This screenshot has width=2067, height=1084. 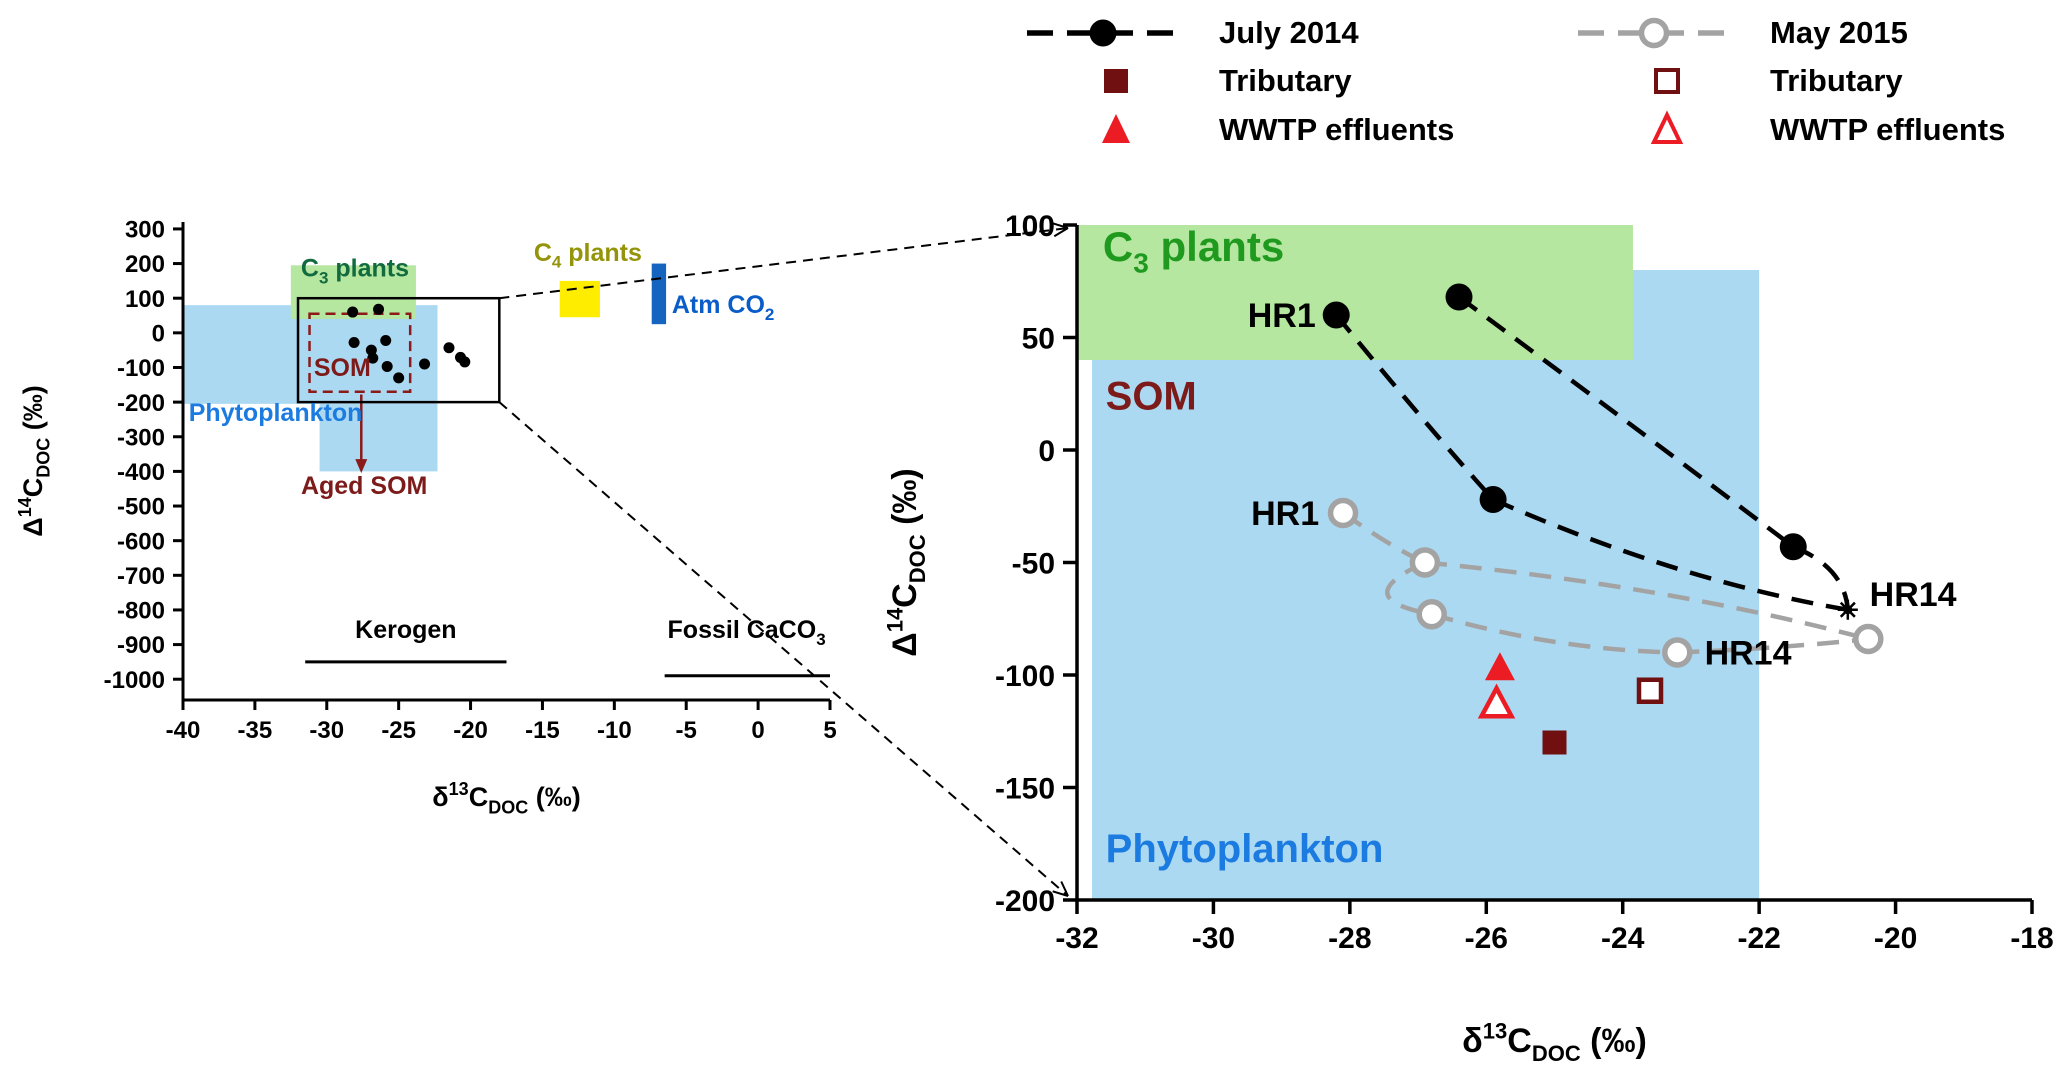 I want to click on legend-item-july-2014: July 2014, so click(x=1191, y=33).